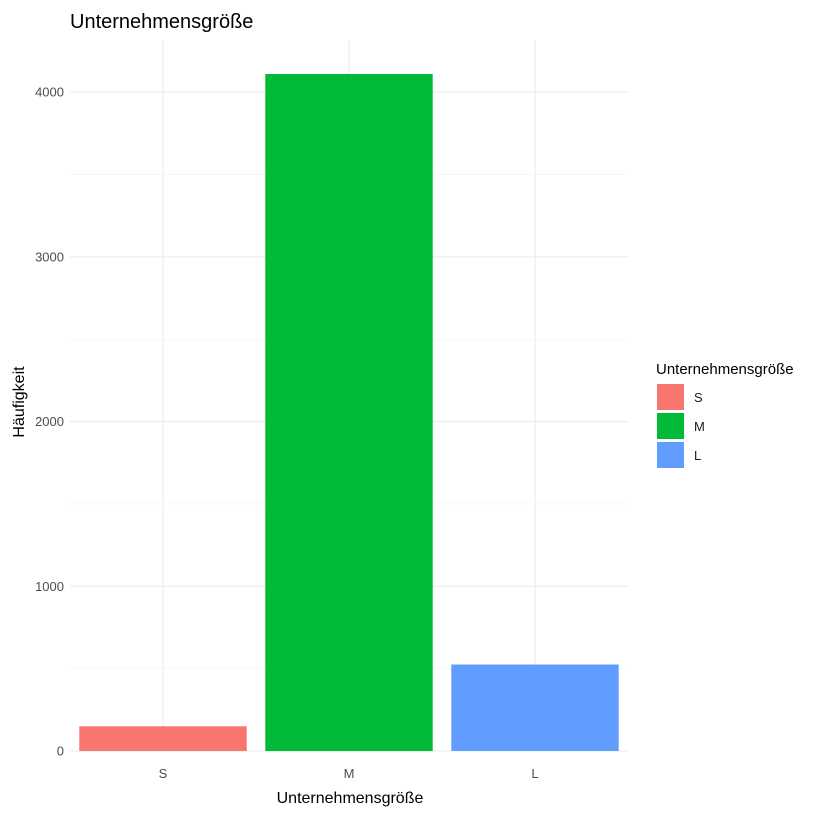 The height and width of the screenshot is (840, 840). Describe the element at coordinates (697, 455) in the screenshot. I see `legend-label-l: L` at that location.